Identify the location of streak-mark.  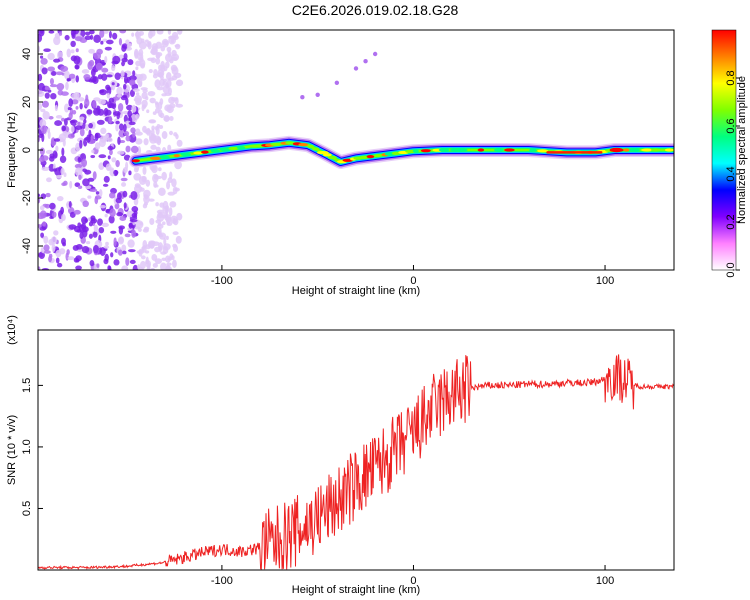
(302, 97).